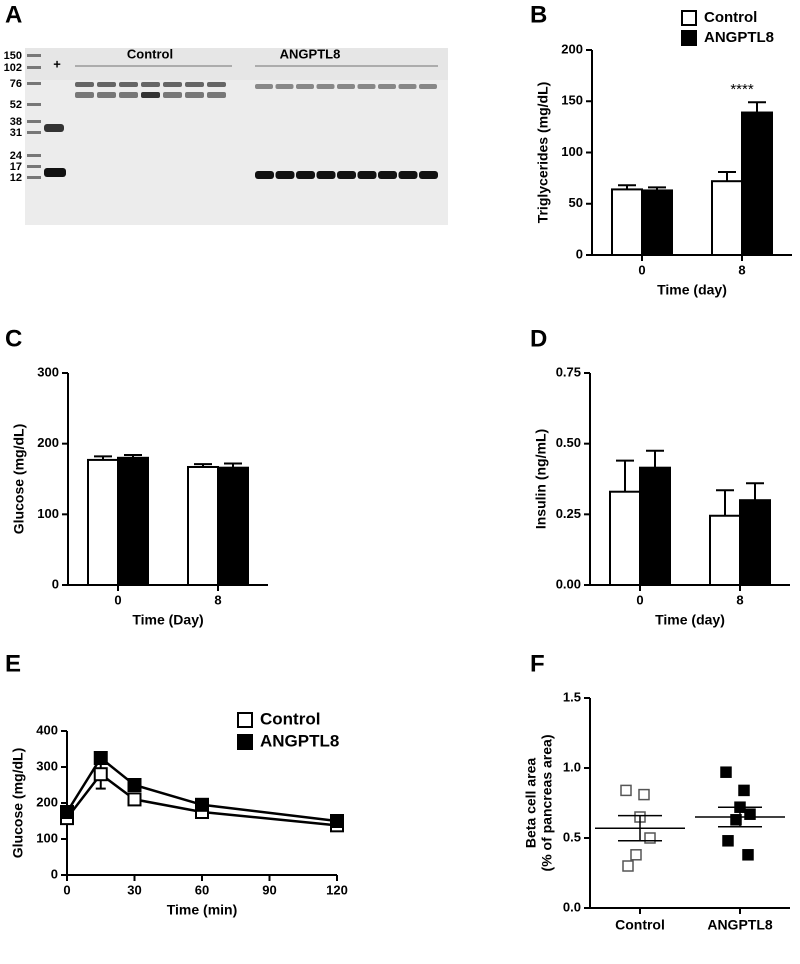 This screenshot has height=964, width=800. What do you see at coordinates (337, 889) in the screenshot?
I see `x-tick-label: 120` at bounding box center [337, 889].